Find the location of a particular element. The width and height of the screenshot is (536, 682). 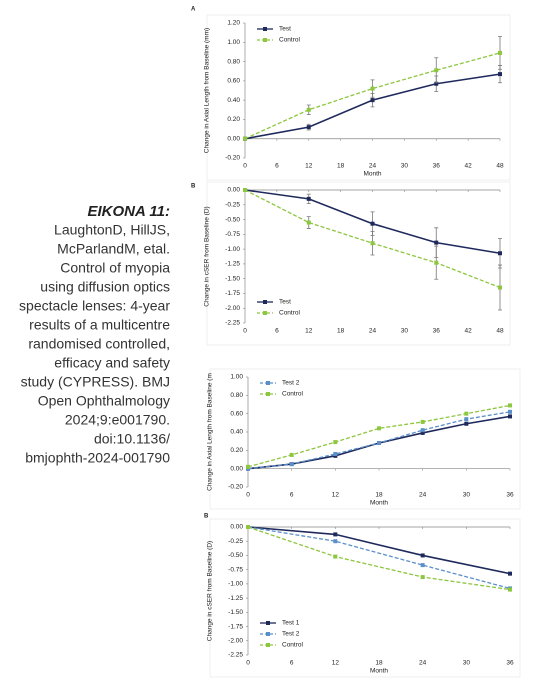

y-tick-label: 0.80 is located at coordinates (236, 395).